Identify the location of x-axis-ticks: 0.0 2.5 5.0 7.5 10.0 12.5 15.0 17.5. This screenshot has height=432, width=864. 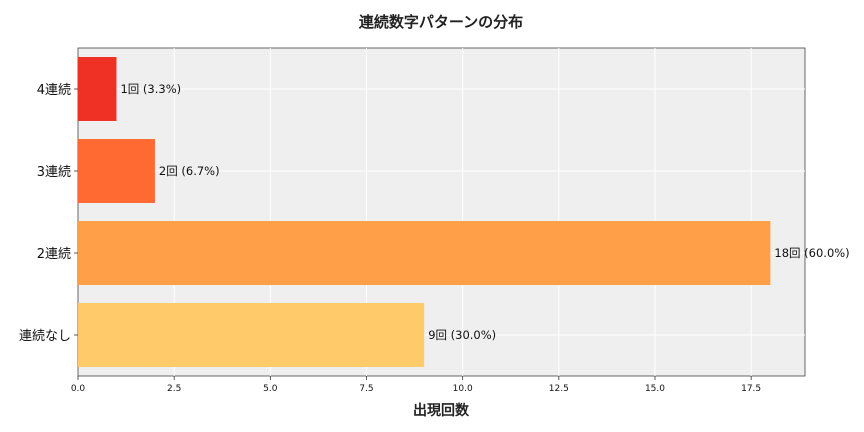
(416, 385).